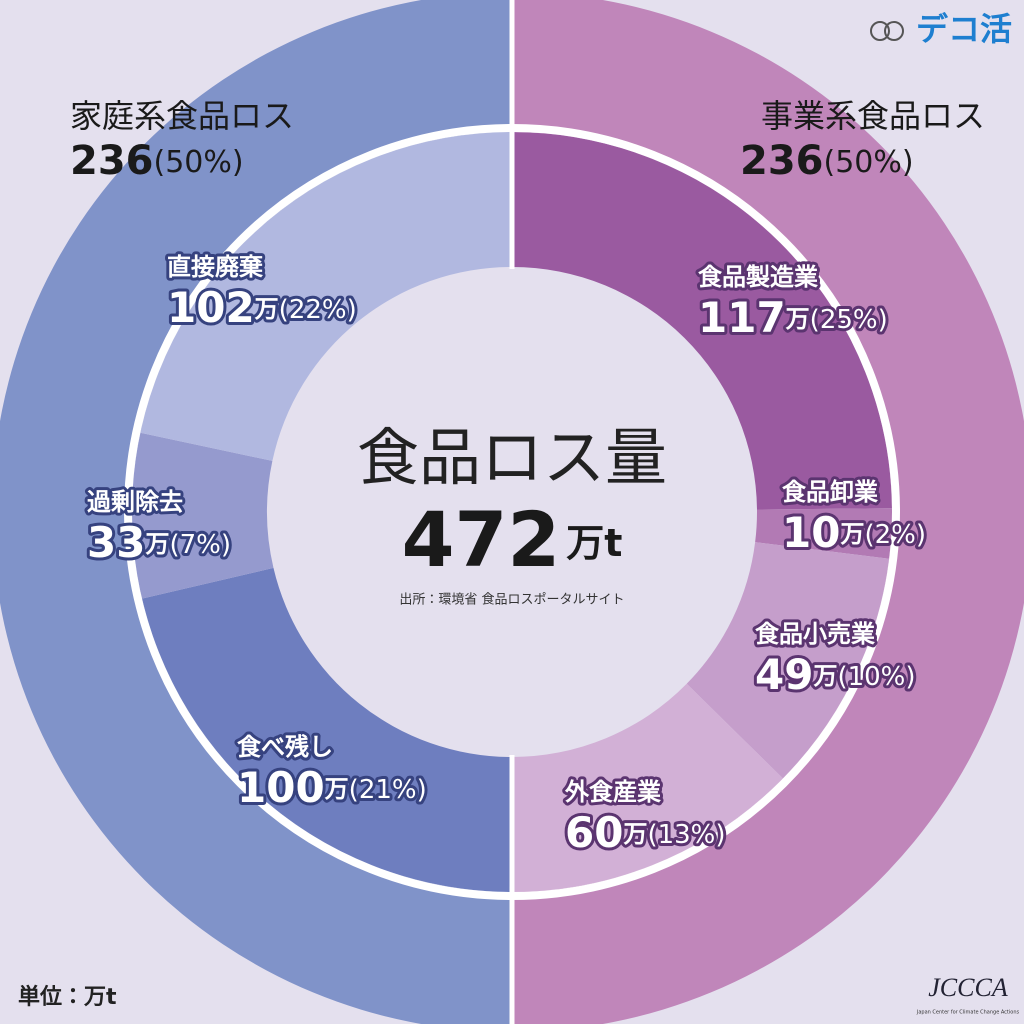 Image resolution: width=1024 pixels, height=1024 pixels. Describe the element at coordinates (742, 317) in the screenshot. I see `inner-number: 117` at that location.